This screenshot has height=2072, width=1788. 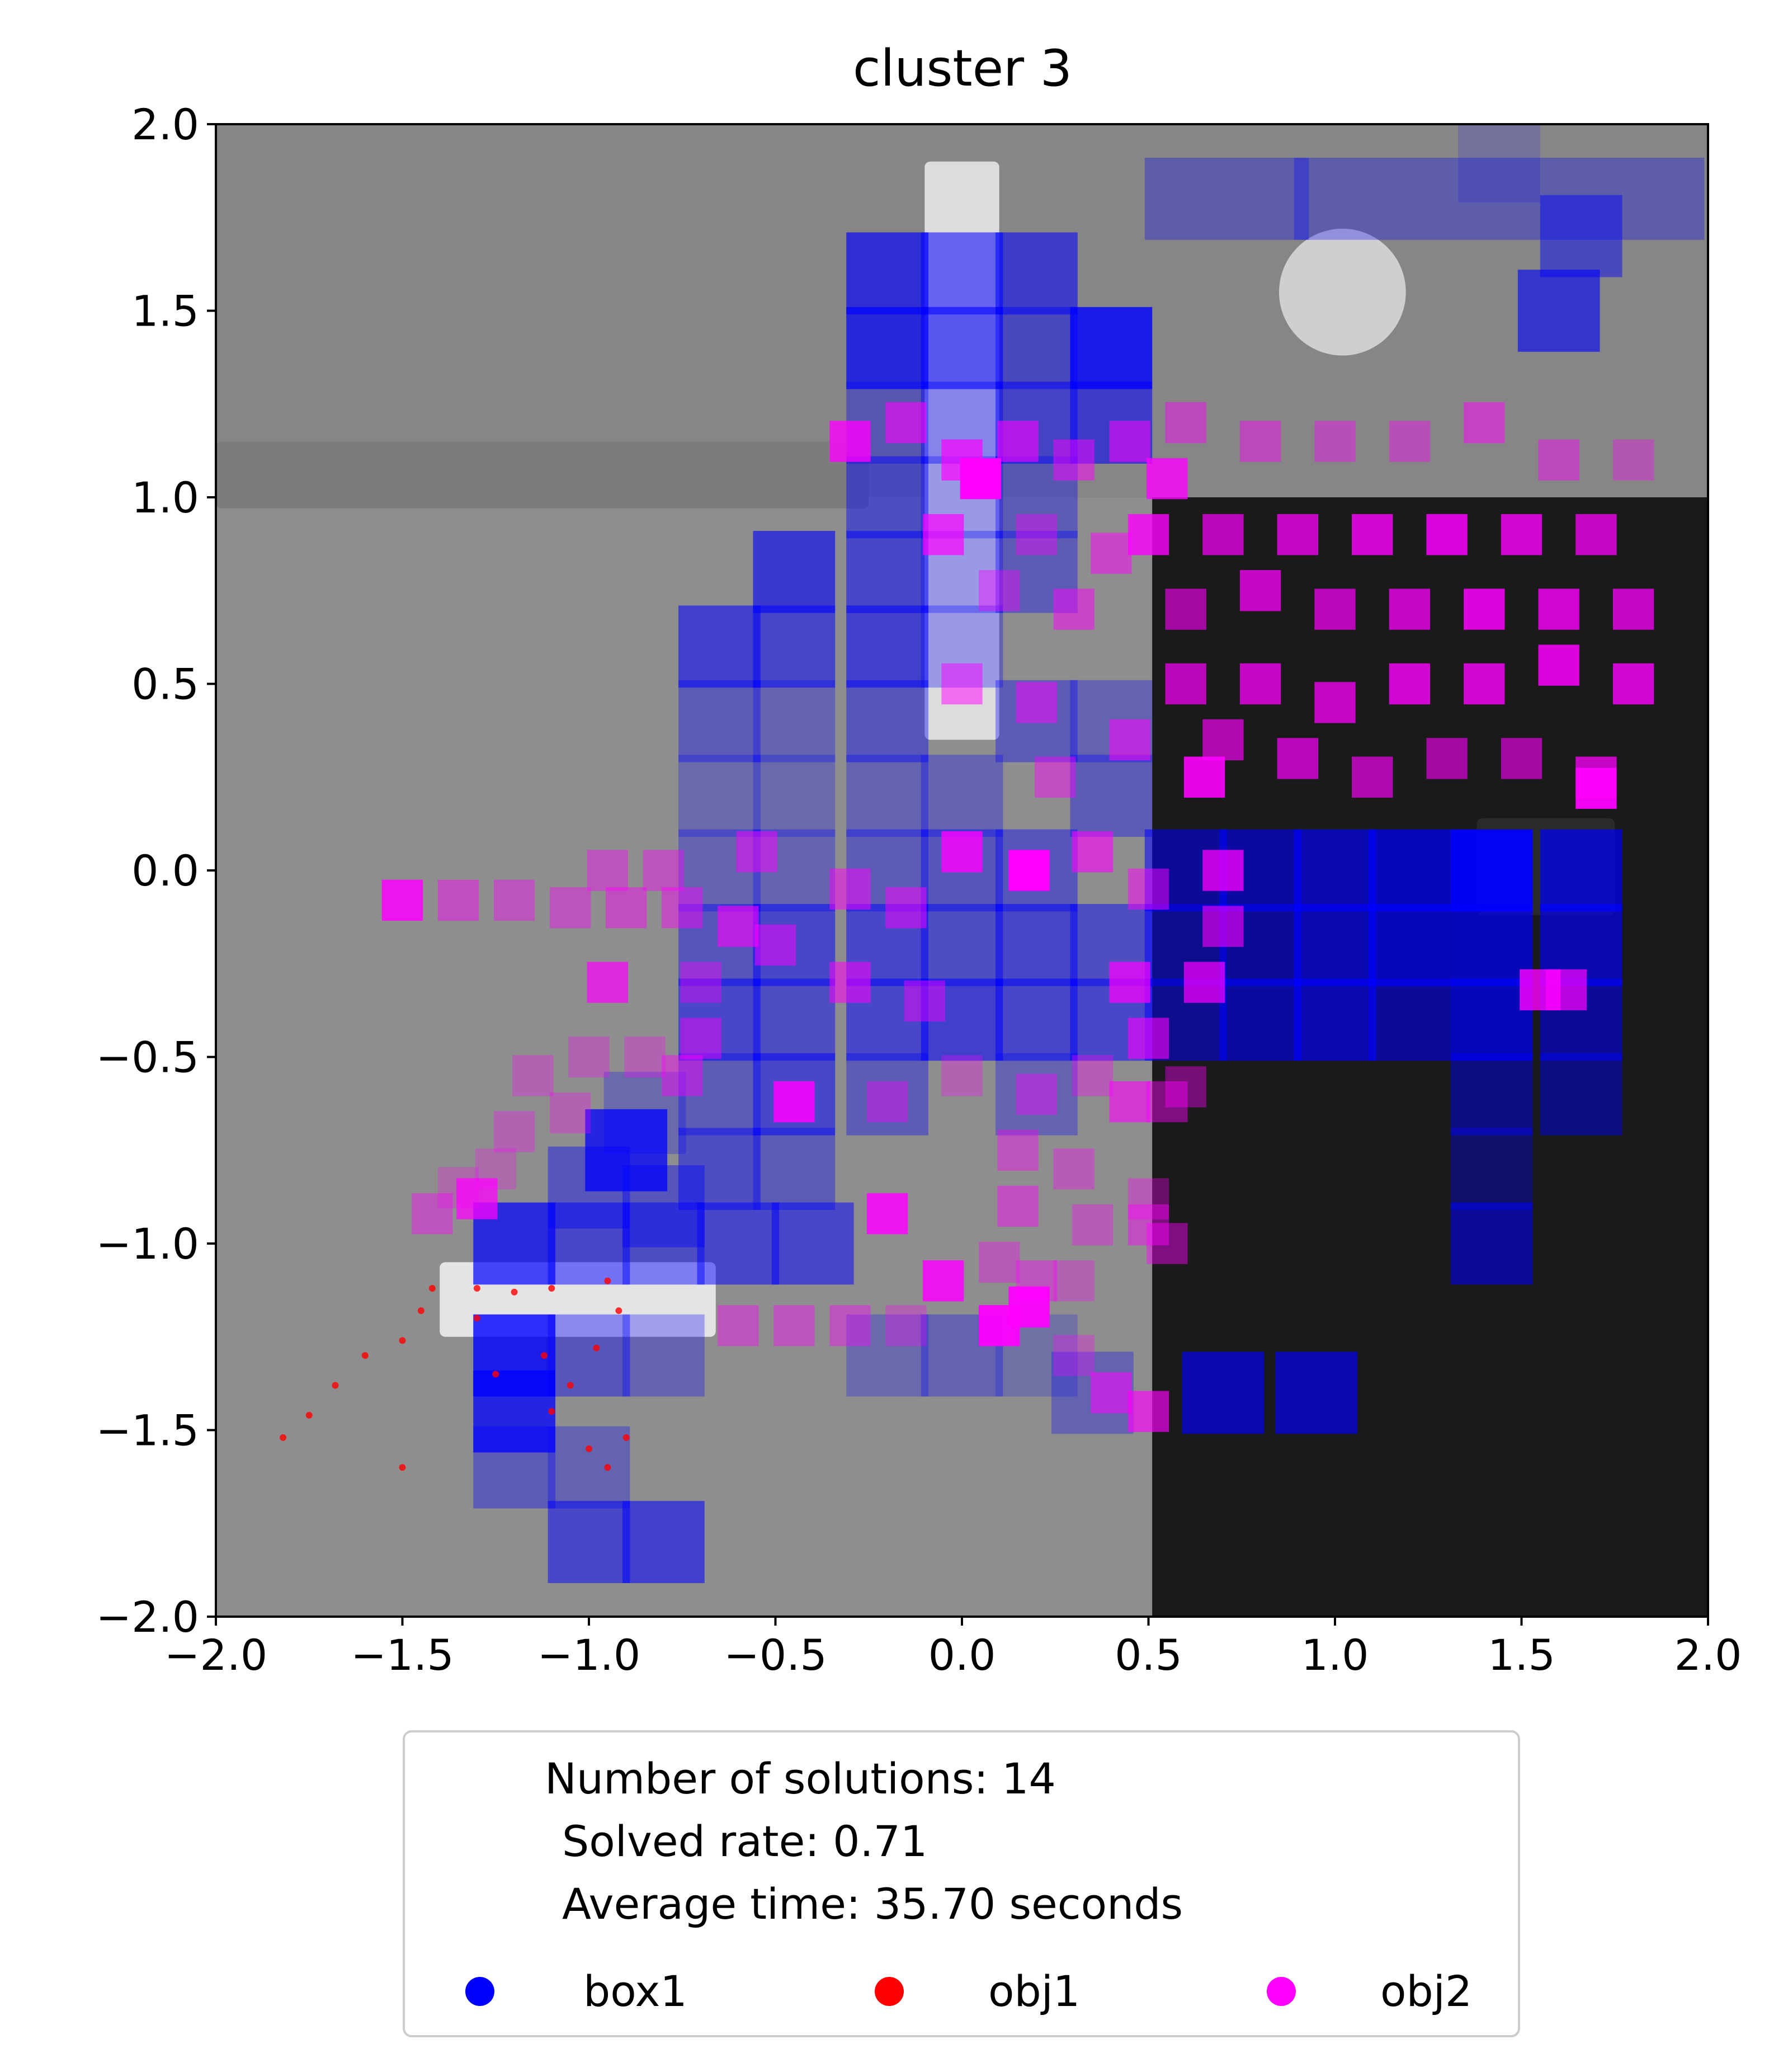 I want to click on legend-label-obj2: obj2, so click(x=1426, y=1991).